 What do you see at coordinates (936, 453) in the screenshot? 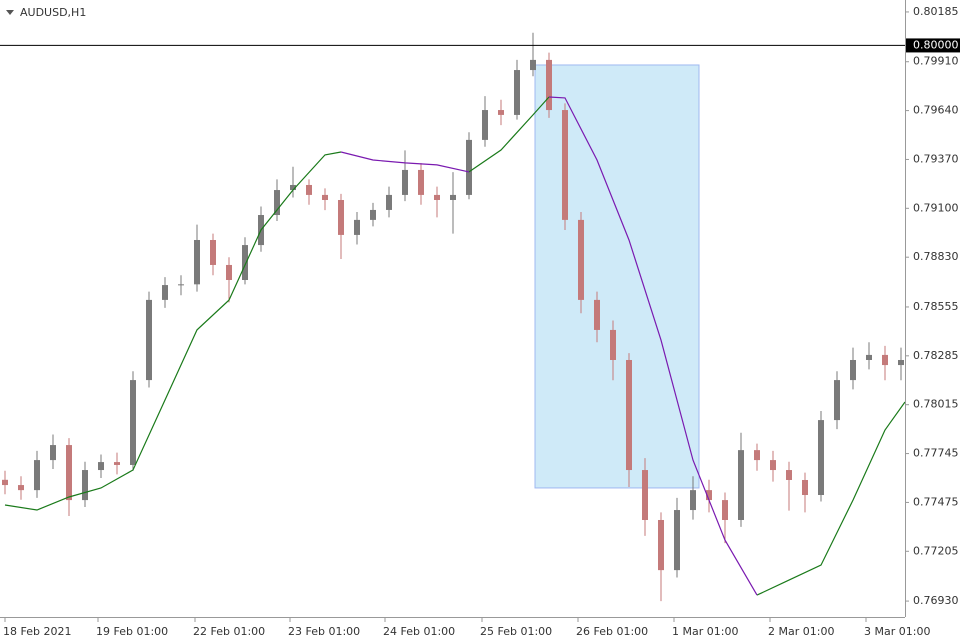
I see `y-tick-label: 0.77745` at bounding box center [936, 453].